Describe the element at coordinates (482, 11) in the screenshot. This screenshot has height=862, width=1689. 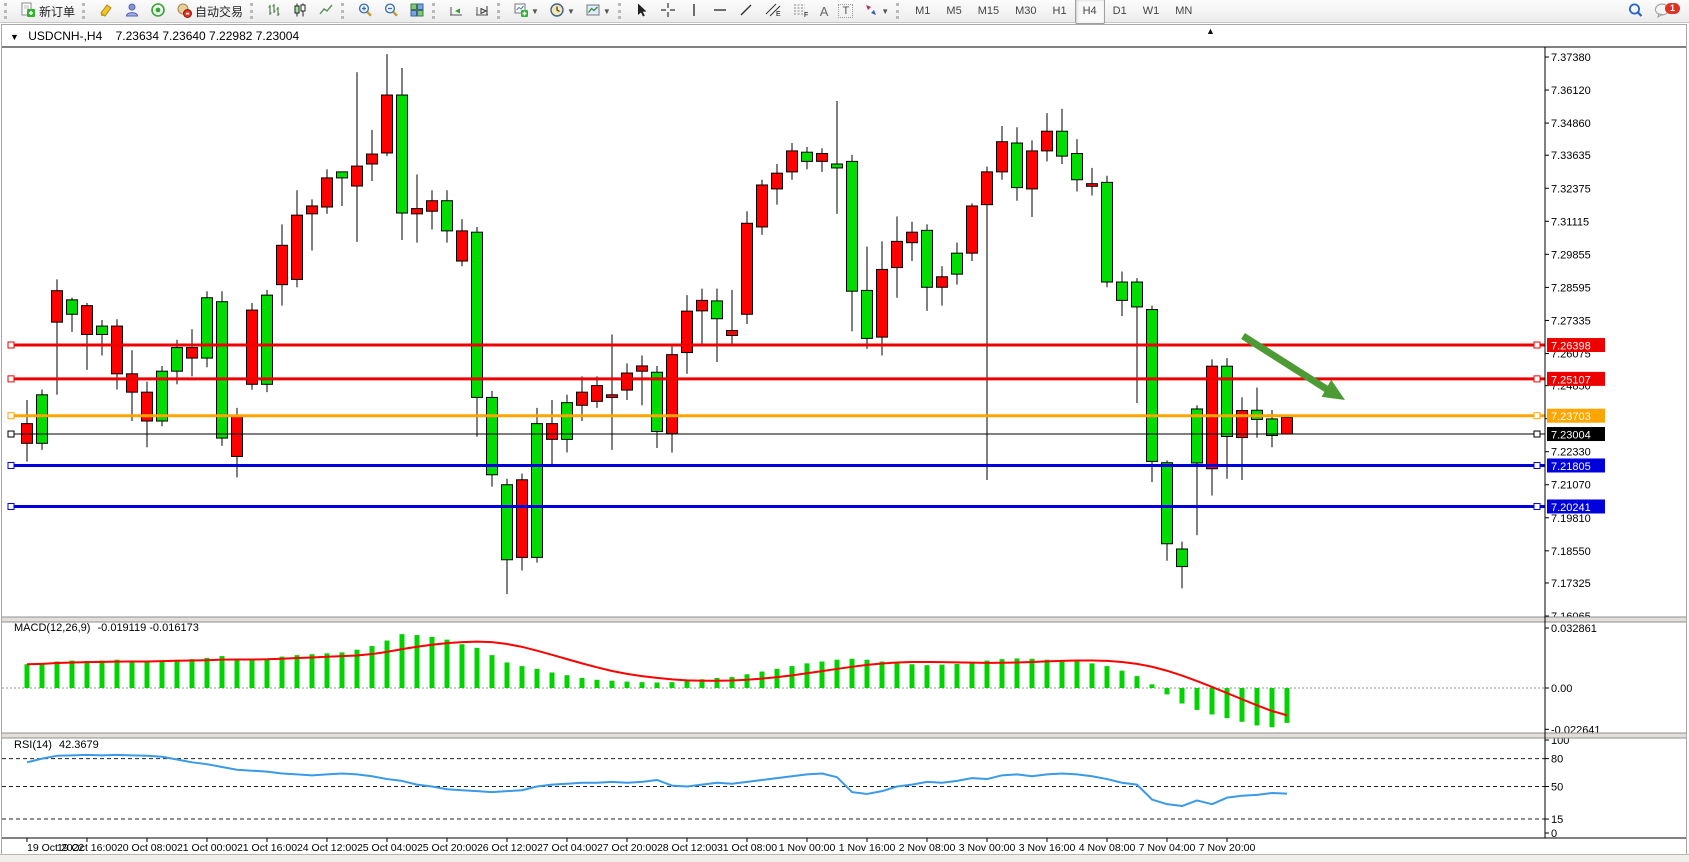
I see `chart-shift-button` at that location.